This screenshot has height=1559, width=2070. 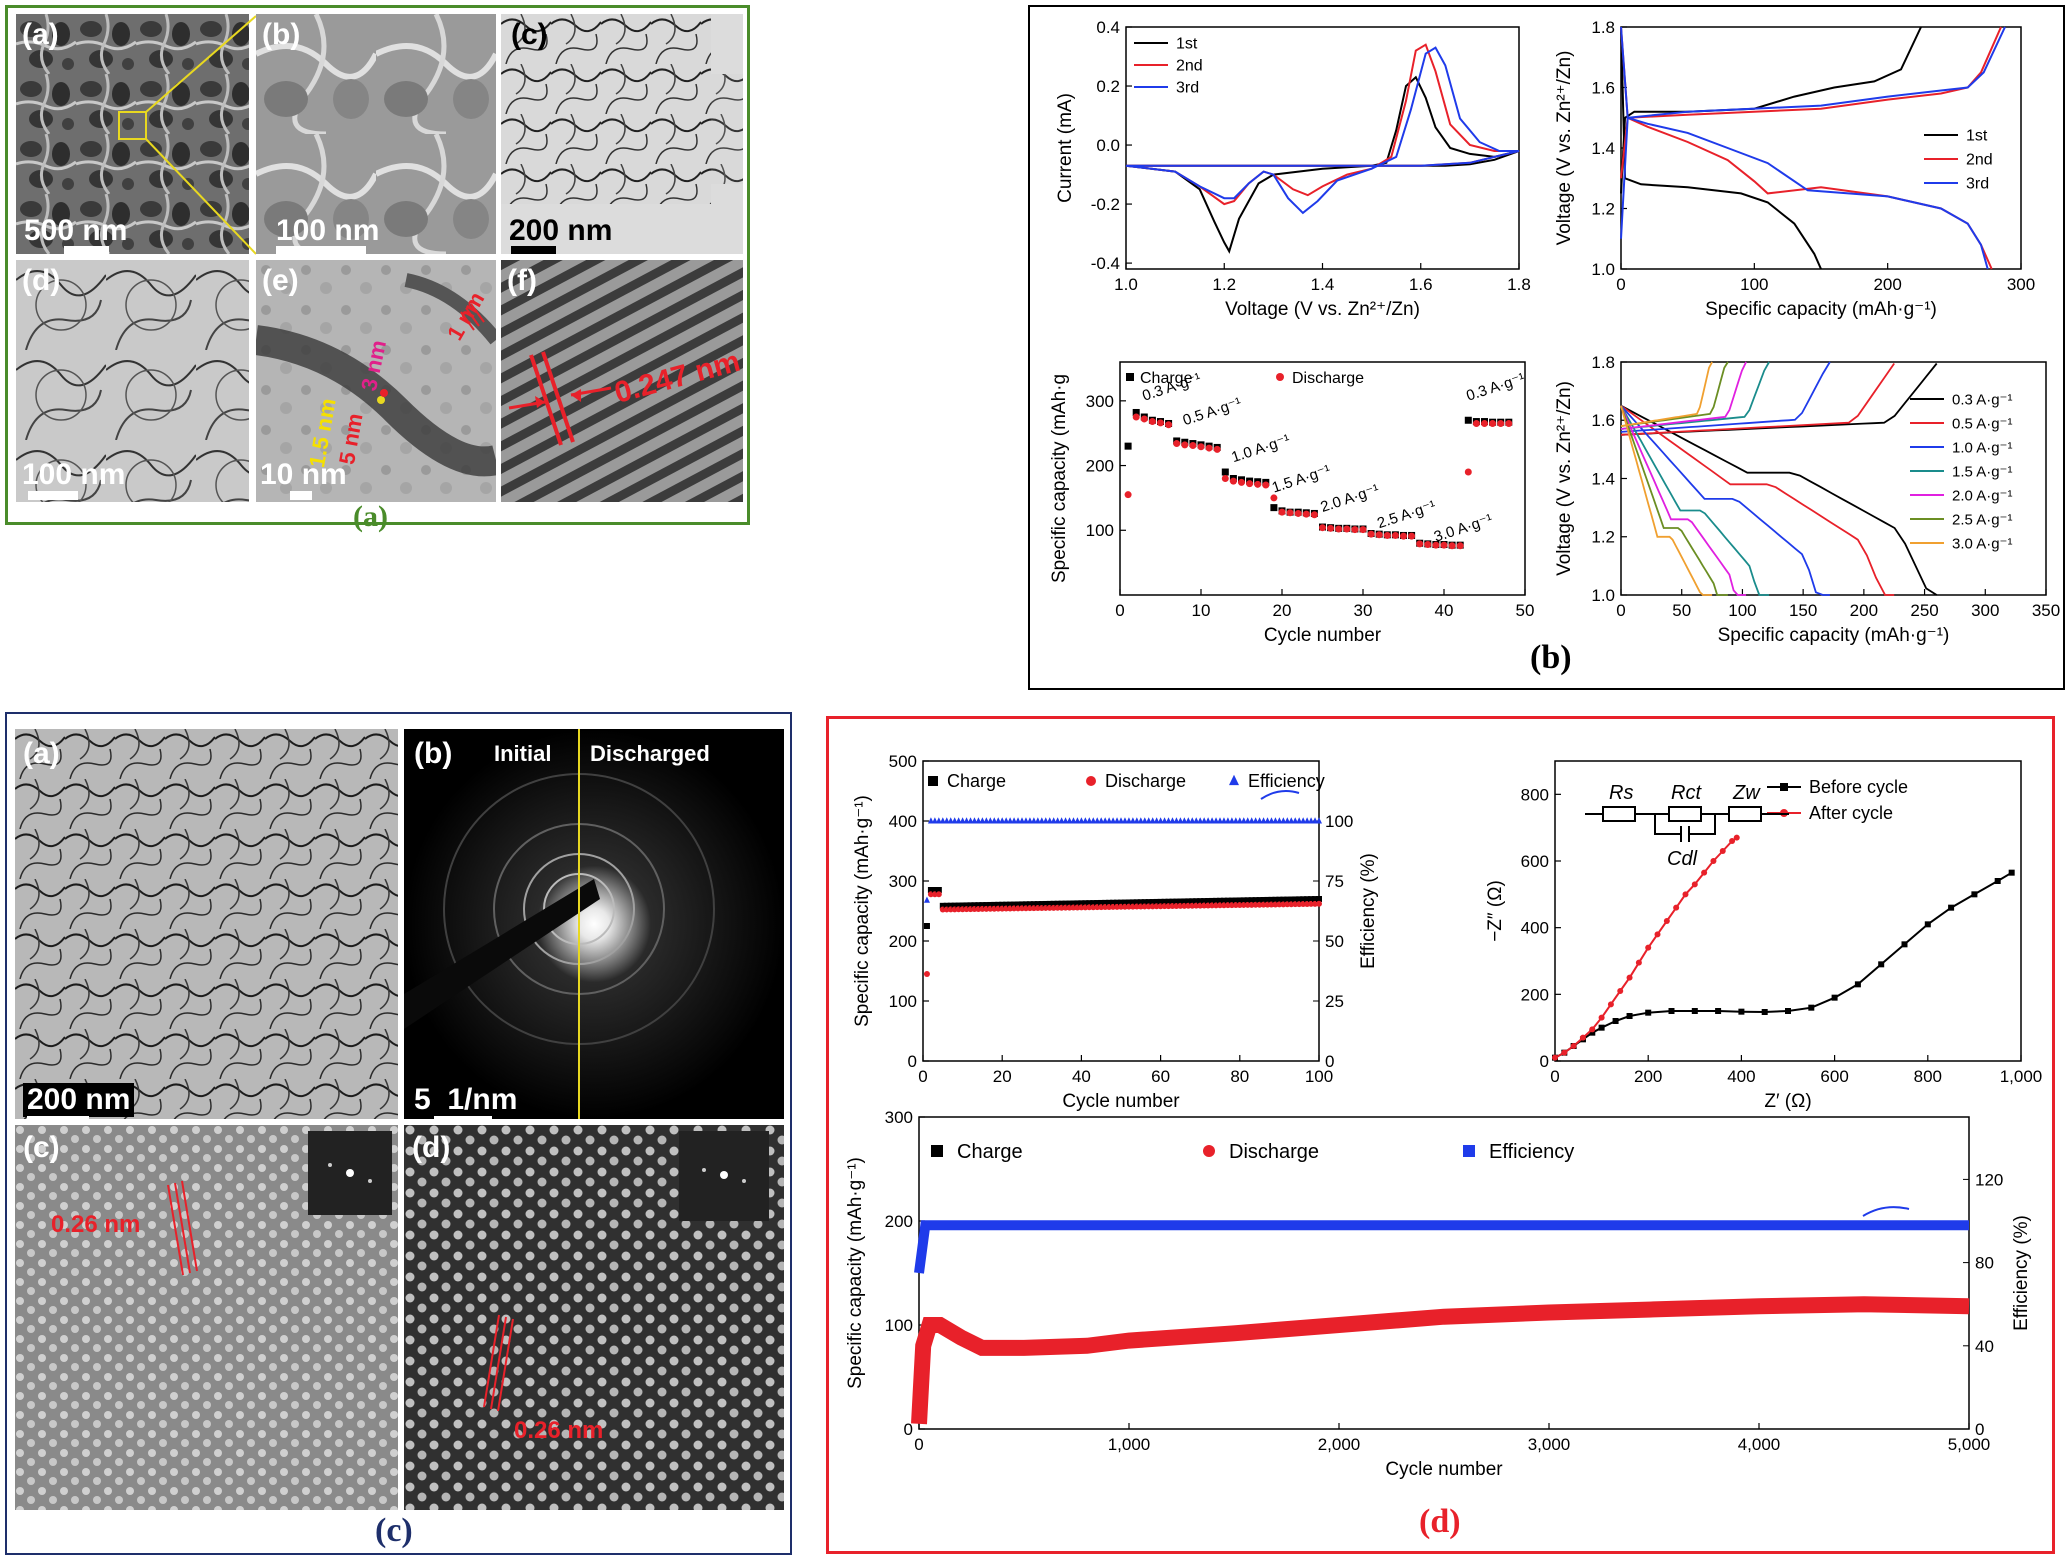 I want to click on y-tick-label: 100, so click(x=1100, y=530).